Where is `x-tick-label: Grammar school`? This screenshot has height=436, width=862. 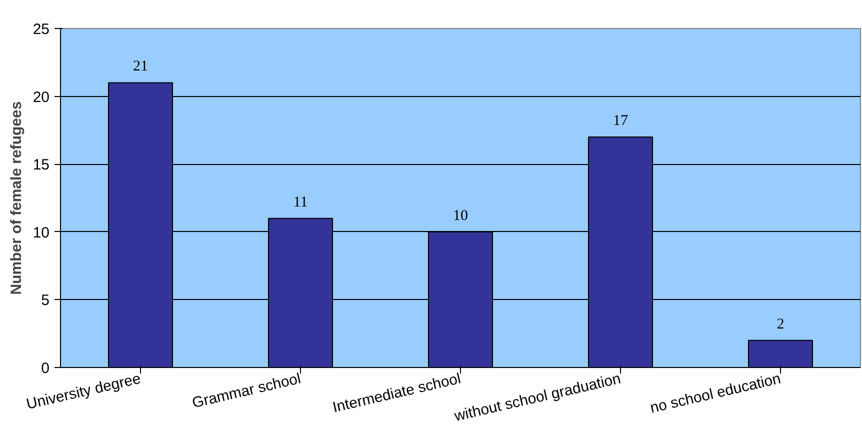
x-tick-label: Grammar school is located at coordinates (246, 391).